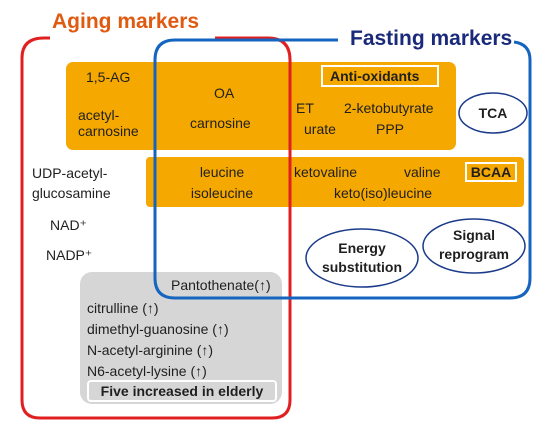 The height and width of the screenshot is (425, 539). I want to click on metabolite-udp-acetyl: UDP-acetyl-, so click(70, 173).